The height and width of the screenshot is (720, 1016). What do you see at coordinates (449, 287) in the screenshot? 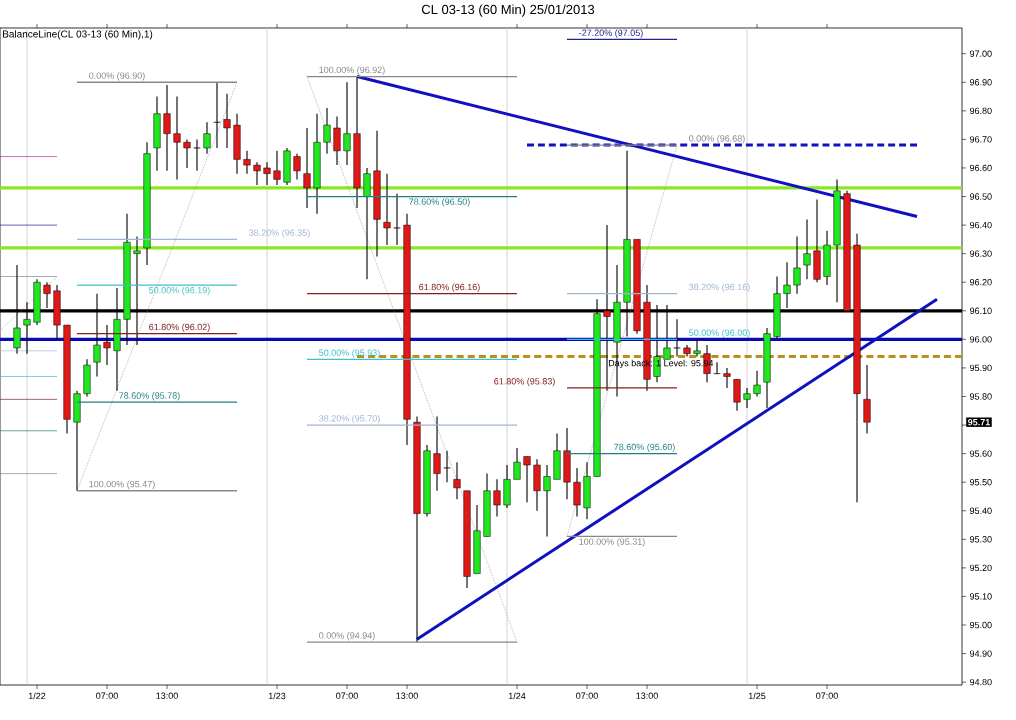
I see `series-label: 61.80% (96.16)` at bounding box center [449, 287].